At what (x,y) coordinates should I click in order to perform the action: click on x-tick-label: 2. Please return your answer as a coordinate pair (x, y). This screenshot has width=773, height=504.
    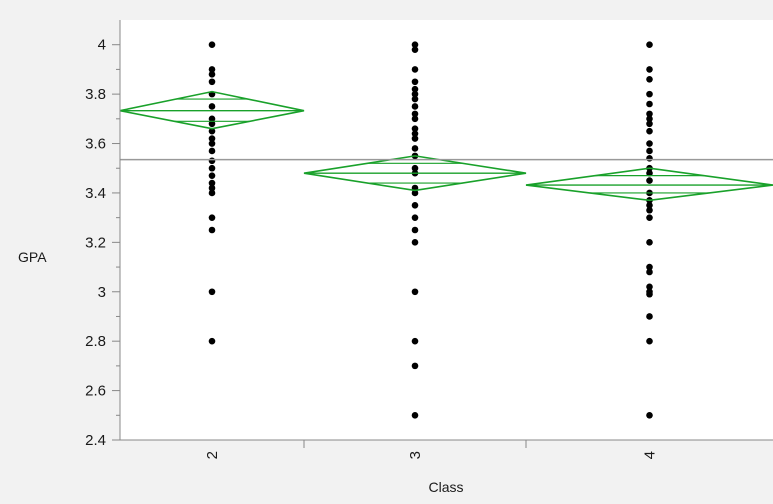
    Looking at the image, I should click on (212, 455).